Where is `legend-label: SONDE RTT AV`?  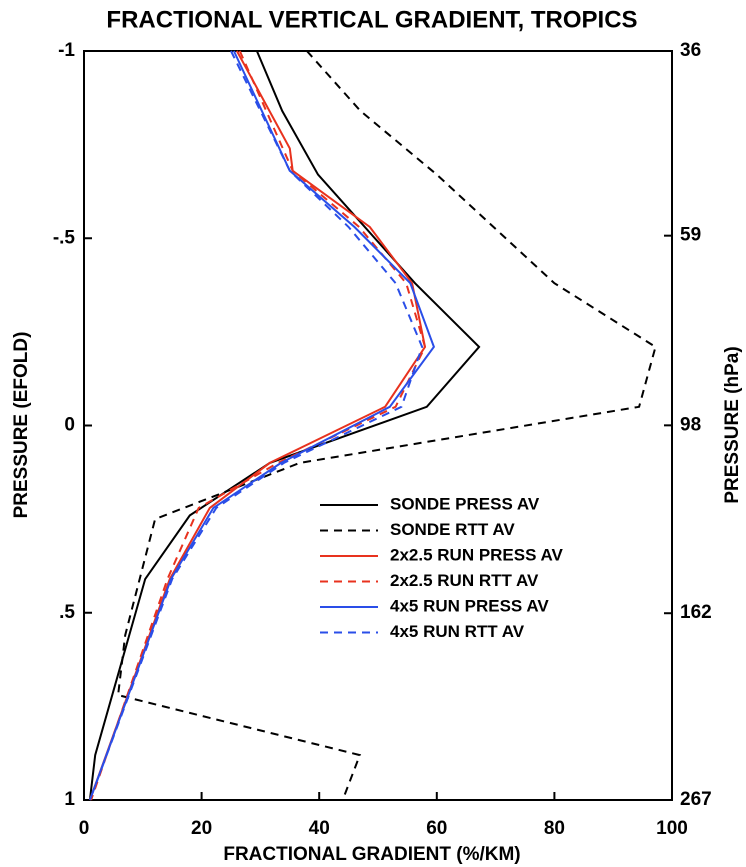 legend-label: SONDE RTT AV is located at coordinates (452, 529).